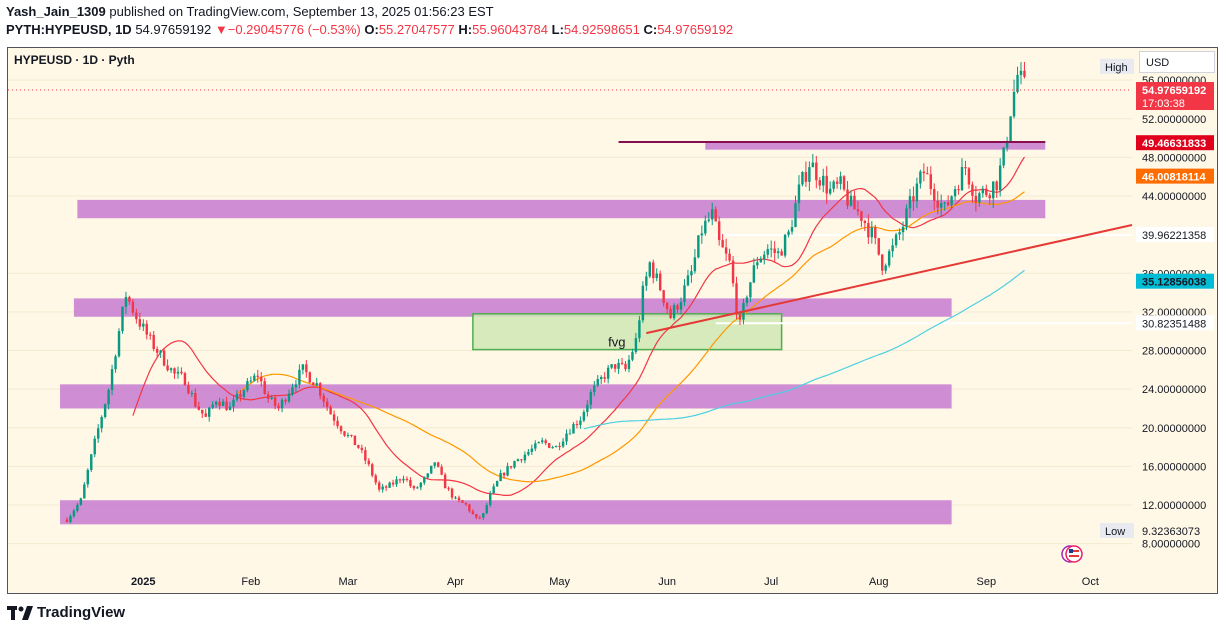  Describe the element at coordinates (1177, 62) in the screenshot. I see `currency-selector: USD` at that location.